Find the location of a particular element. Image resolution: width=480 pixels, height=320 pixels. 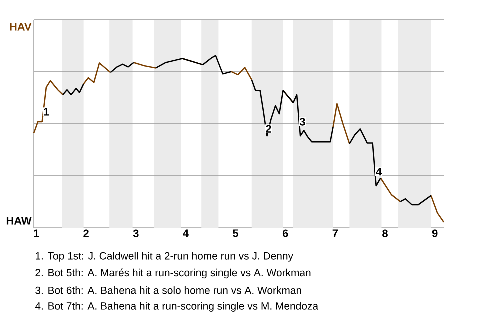

x-tick-label: 1 is located at coordinates (37, 234).